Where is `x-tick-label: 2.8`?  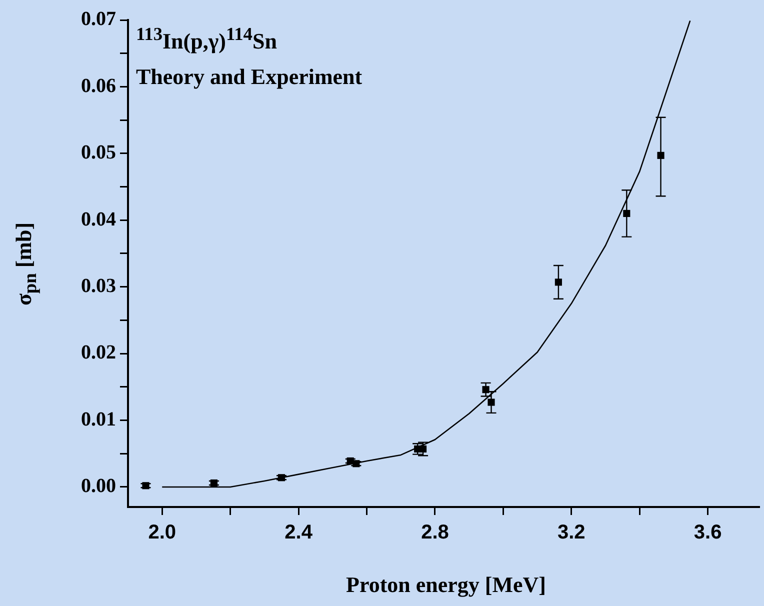 x-tick-label: 2.8 is located at coordinates (435, 533).